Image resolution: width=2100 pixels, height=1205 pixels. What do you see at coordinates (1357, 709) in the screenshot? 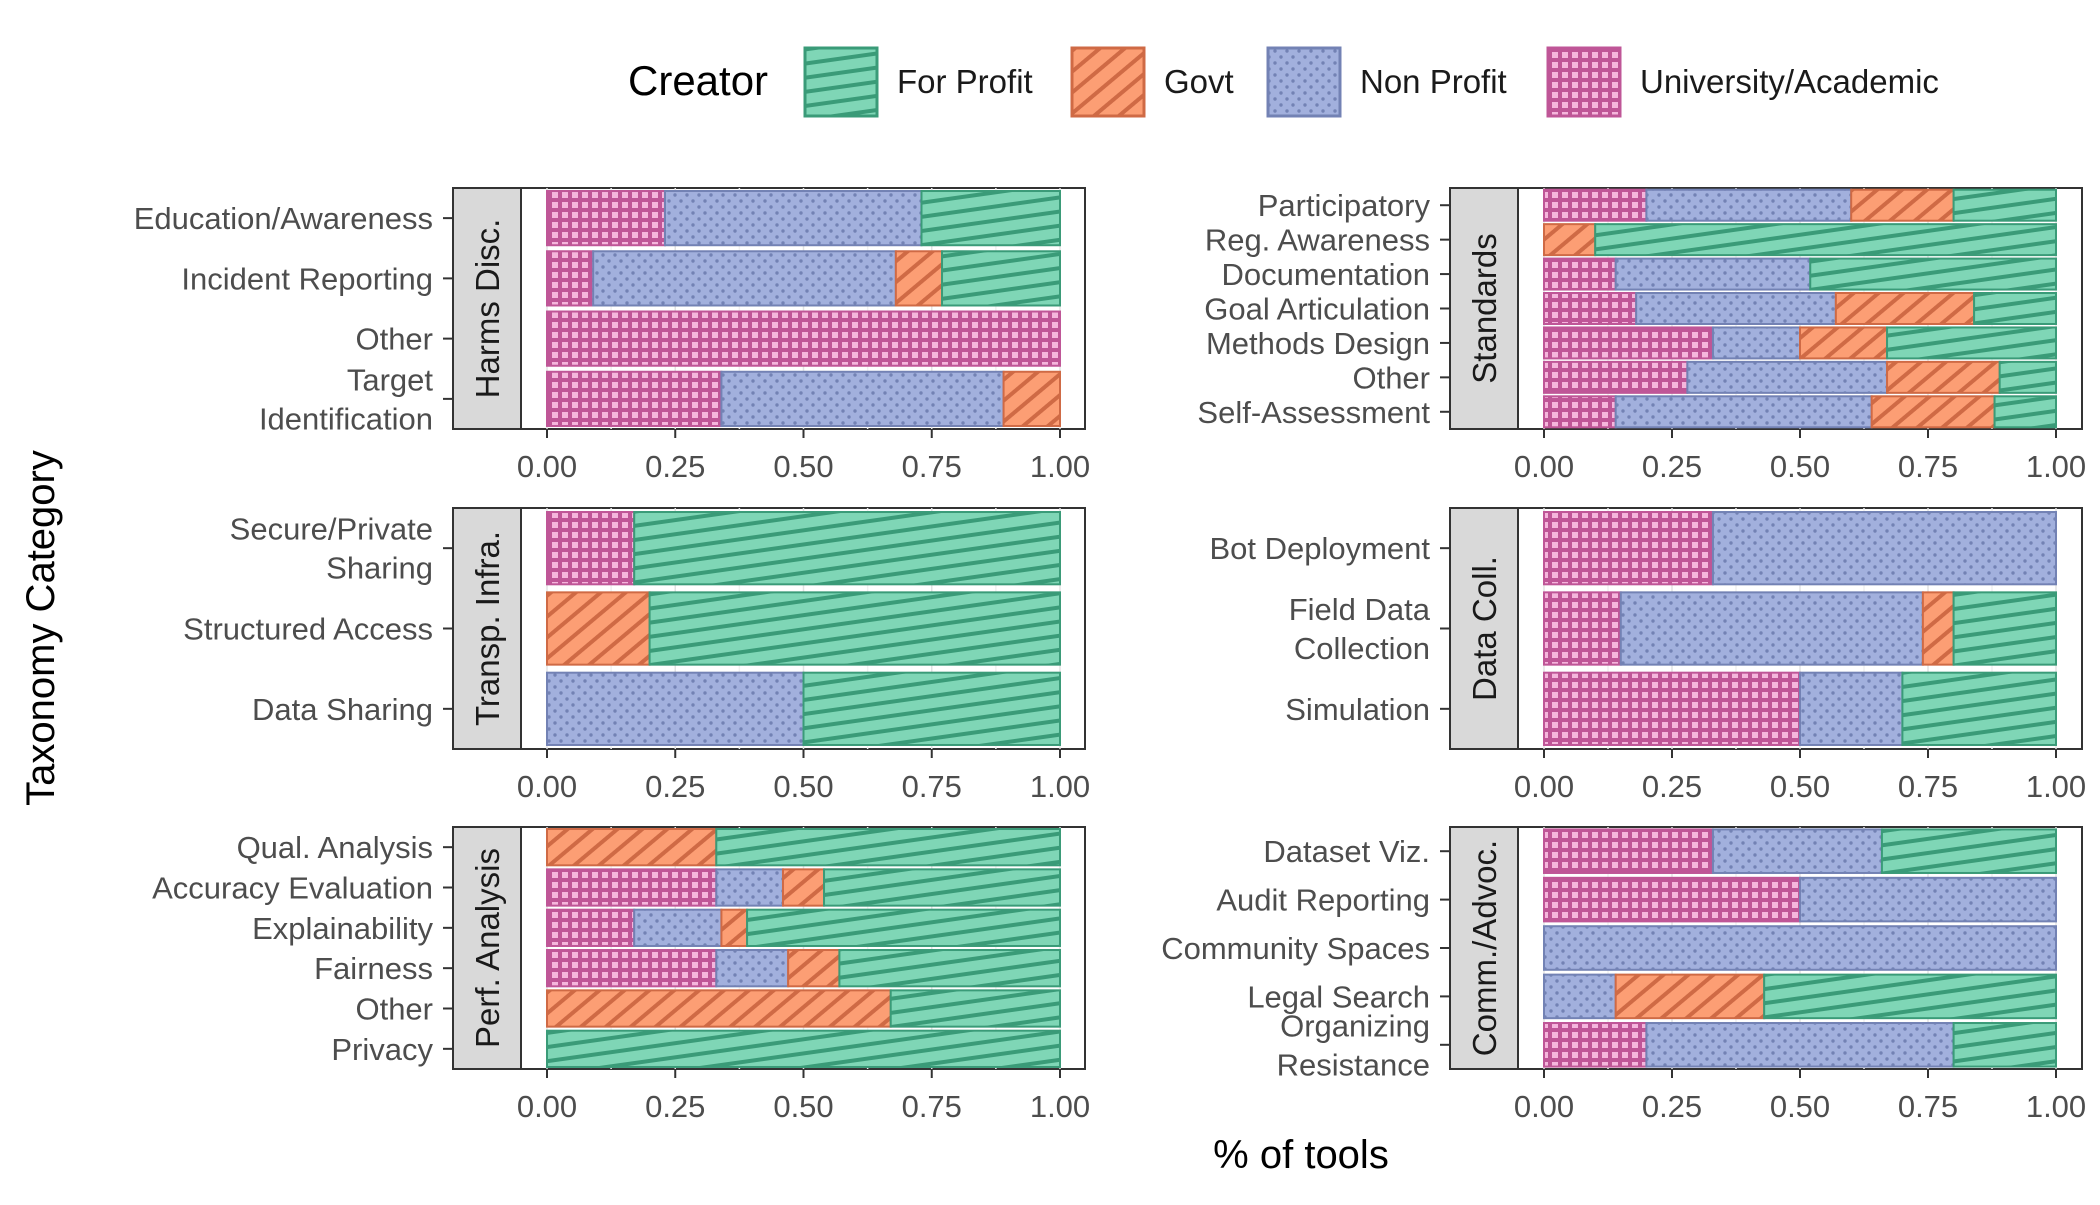
I see `y-tick-label: Simulation` at bounding box center [1357, 709].